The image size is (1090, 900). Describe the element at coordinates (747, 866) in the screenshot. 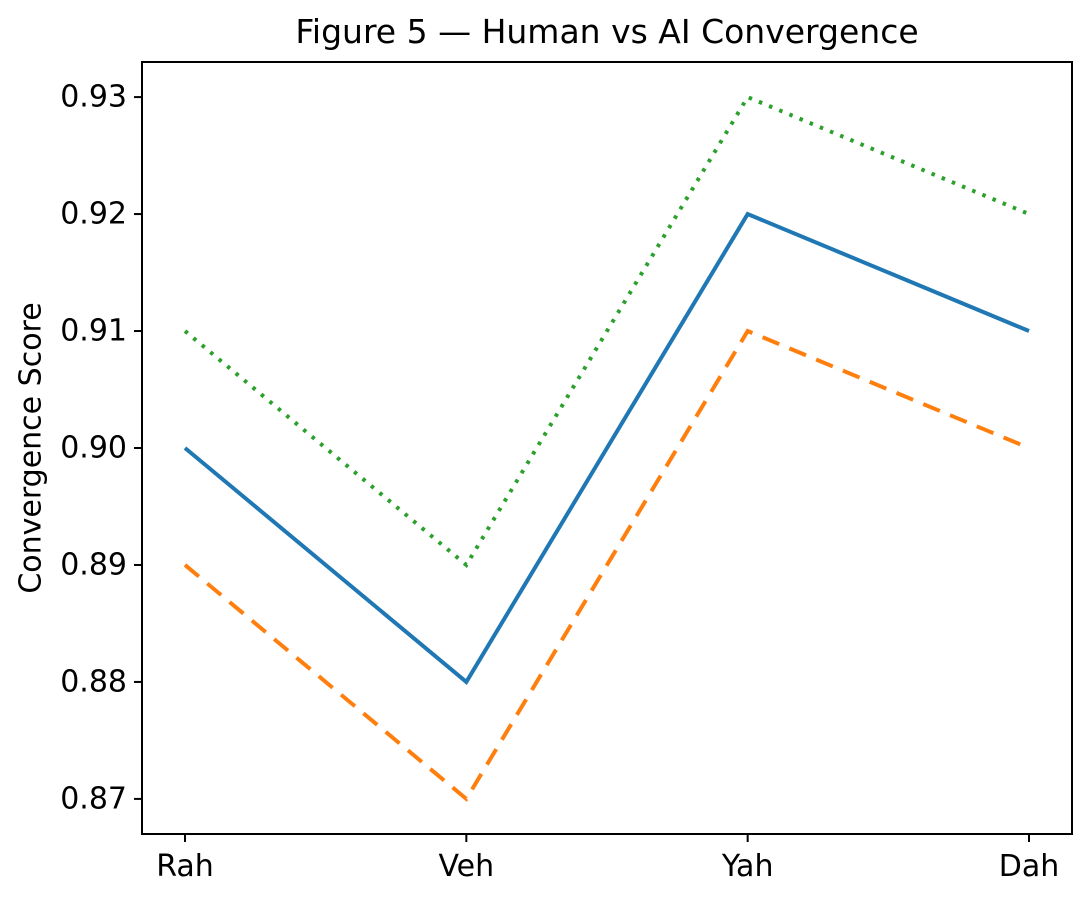

I see `x-tick-label: Yah` at that location.